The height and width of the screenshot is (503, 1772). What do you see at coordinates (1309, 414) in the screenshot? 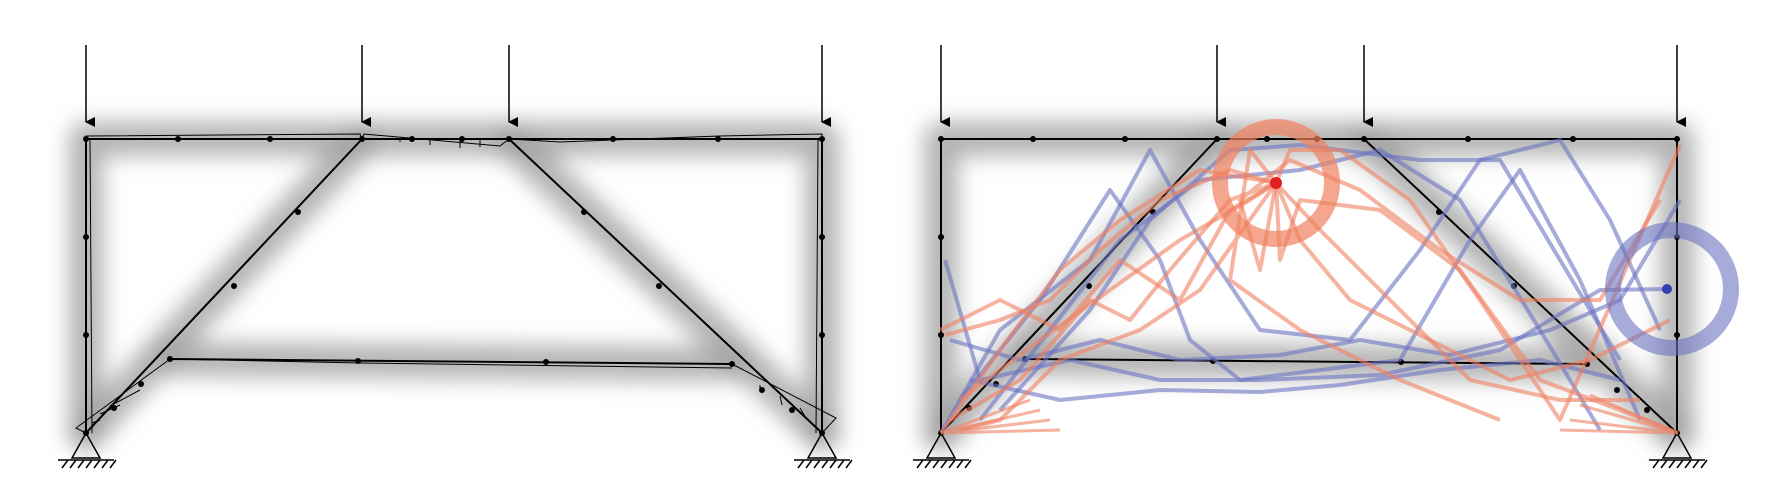
I see `orange-fan` at bounding box center [1309, 414].